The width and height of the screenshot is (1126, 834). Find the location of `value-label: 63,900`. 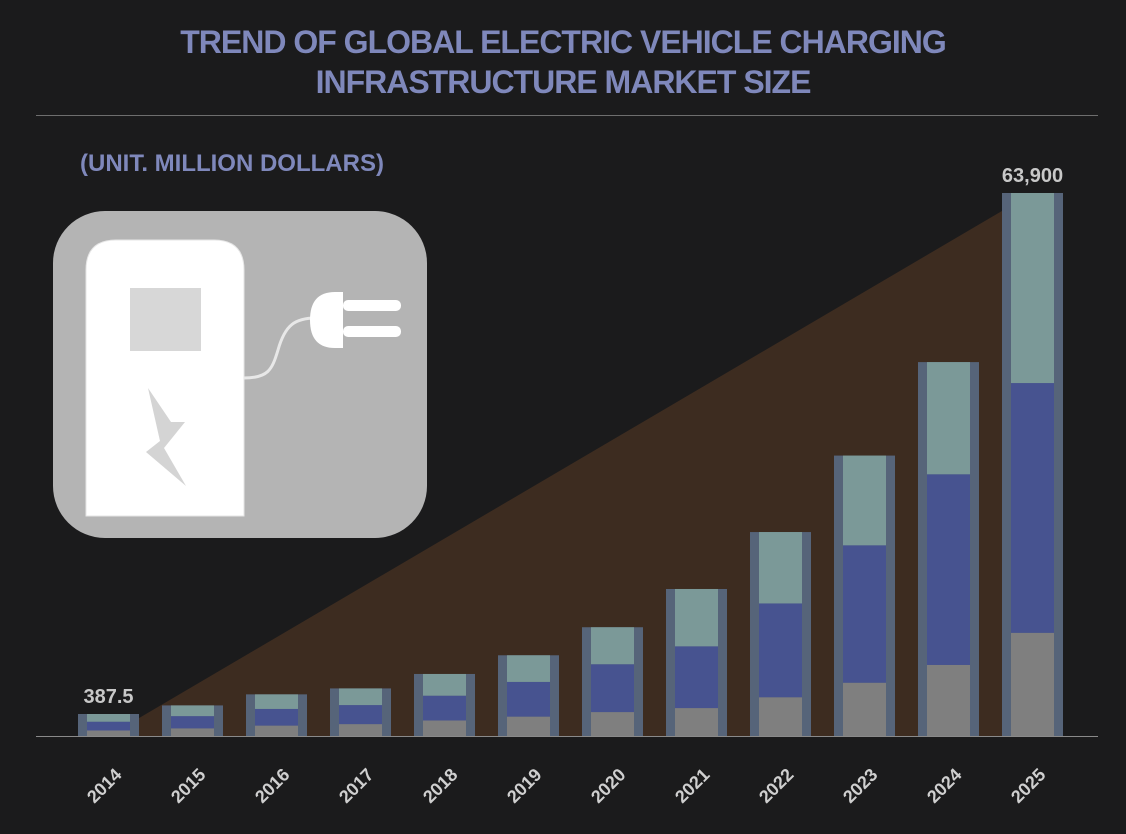

value-label: 63,900 is located at coordinates (1032, 176).